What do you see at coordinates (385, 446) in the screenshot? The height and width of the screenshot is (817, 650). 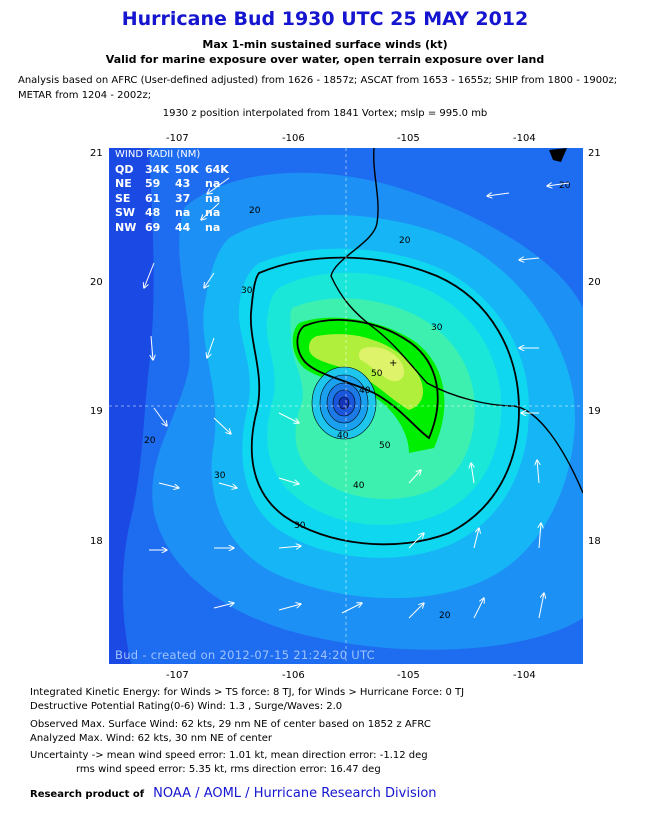 I see `contour-label-50-e: 50` at bounding box center [385, 446].